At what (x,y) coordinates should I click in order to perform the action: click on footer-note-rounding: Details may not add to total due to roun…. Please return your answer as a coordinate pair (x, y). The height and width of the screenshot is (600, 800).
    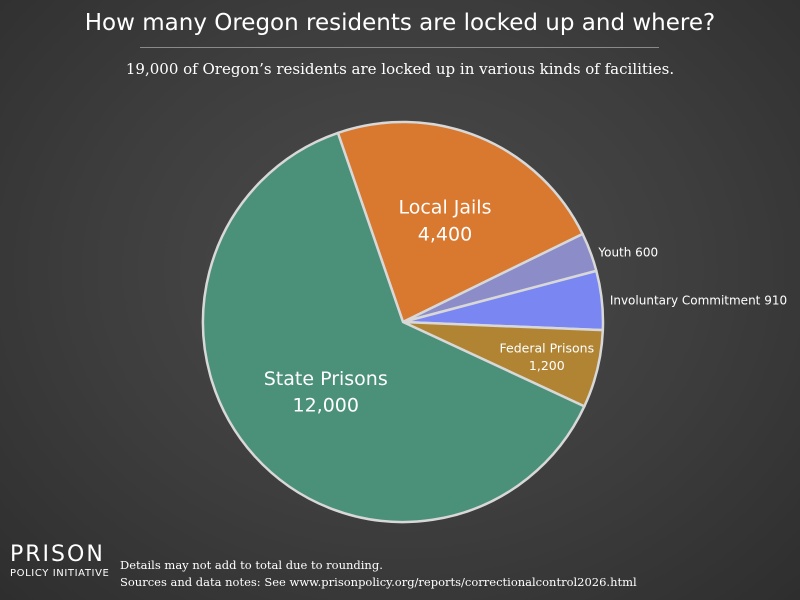
    Looking at the image, I should click on (251, 565).